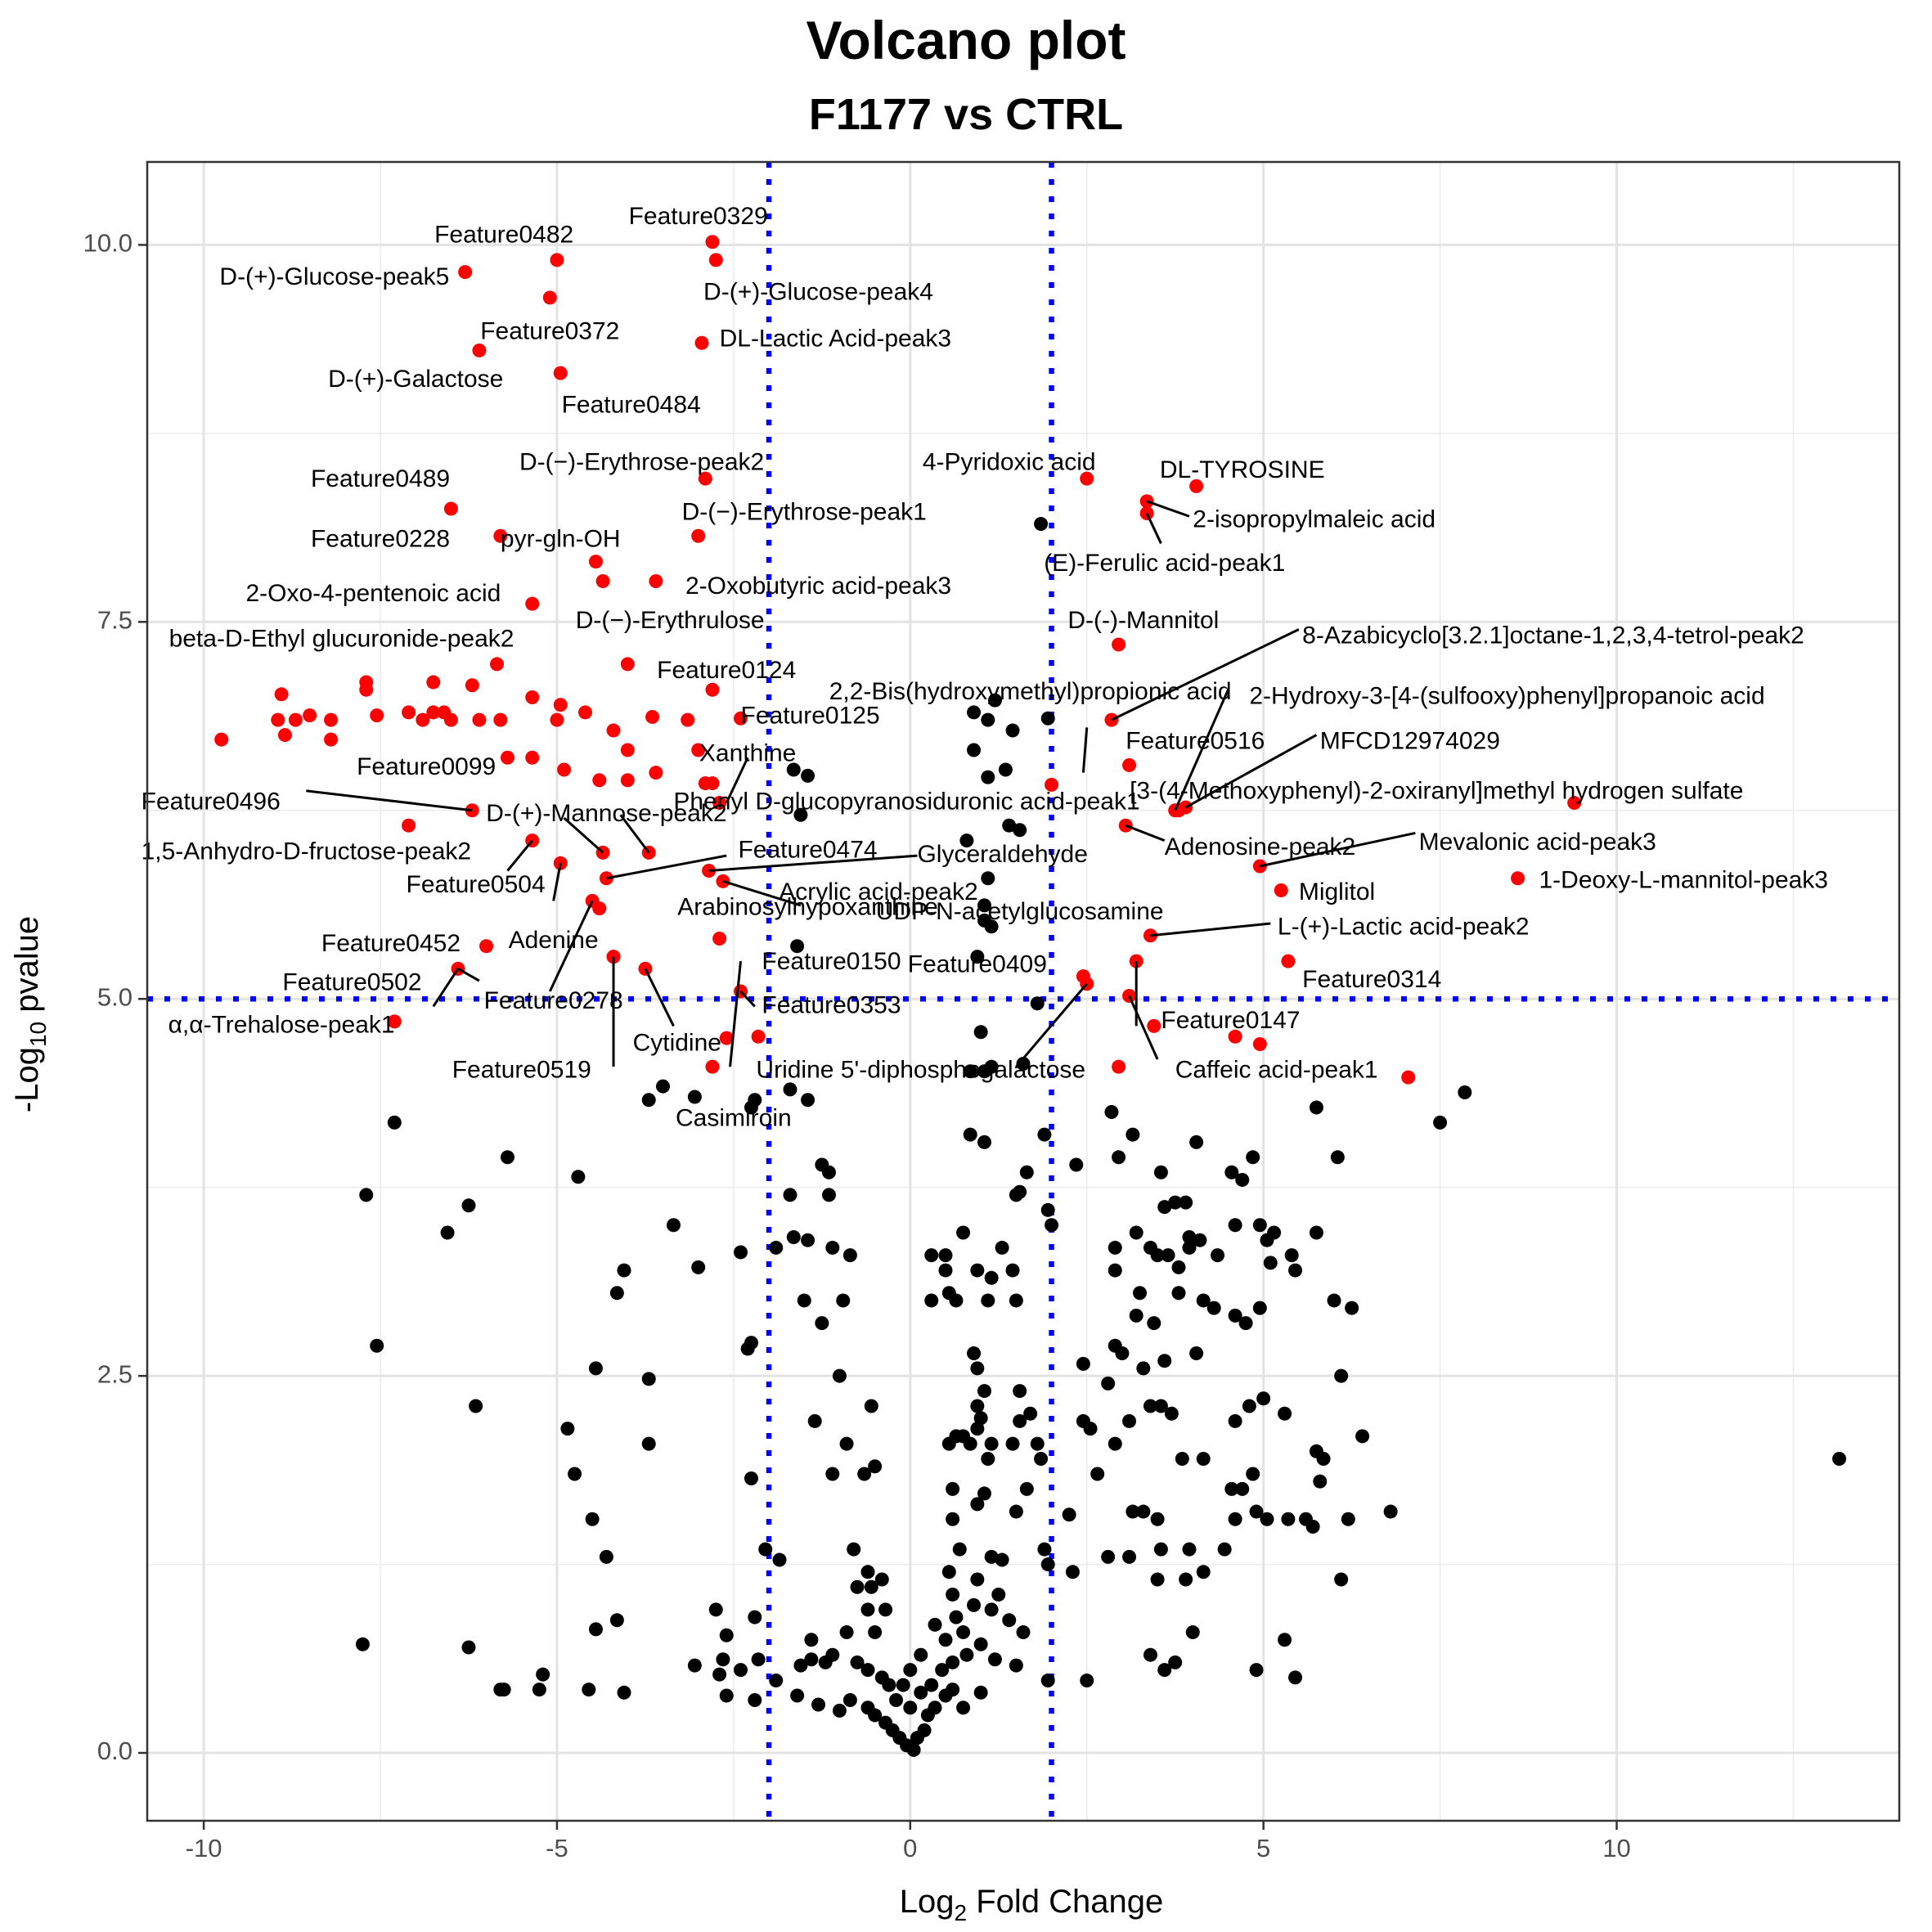  Describe the element at coordinates (670, 621) in the screenshot. I see `point-label: D-(−)-Erythrulose` at that location.